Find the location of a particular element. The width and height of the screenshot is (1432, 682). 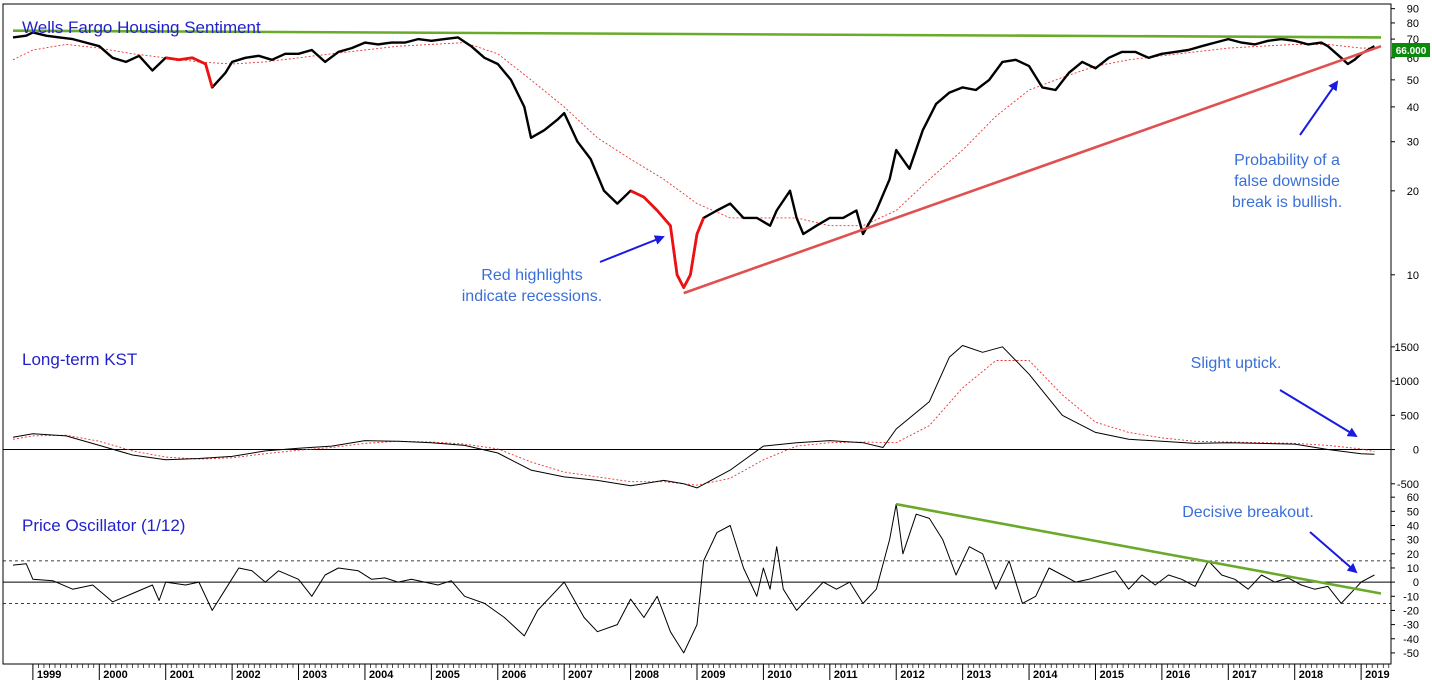

panel-title-sentiment: Wells Fargo Housing Sentiment is located at coordinates (141, 27).